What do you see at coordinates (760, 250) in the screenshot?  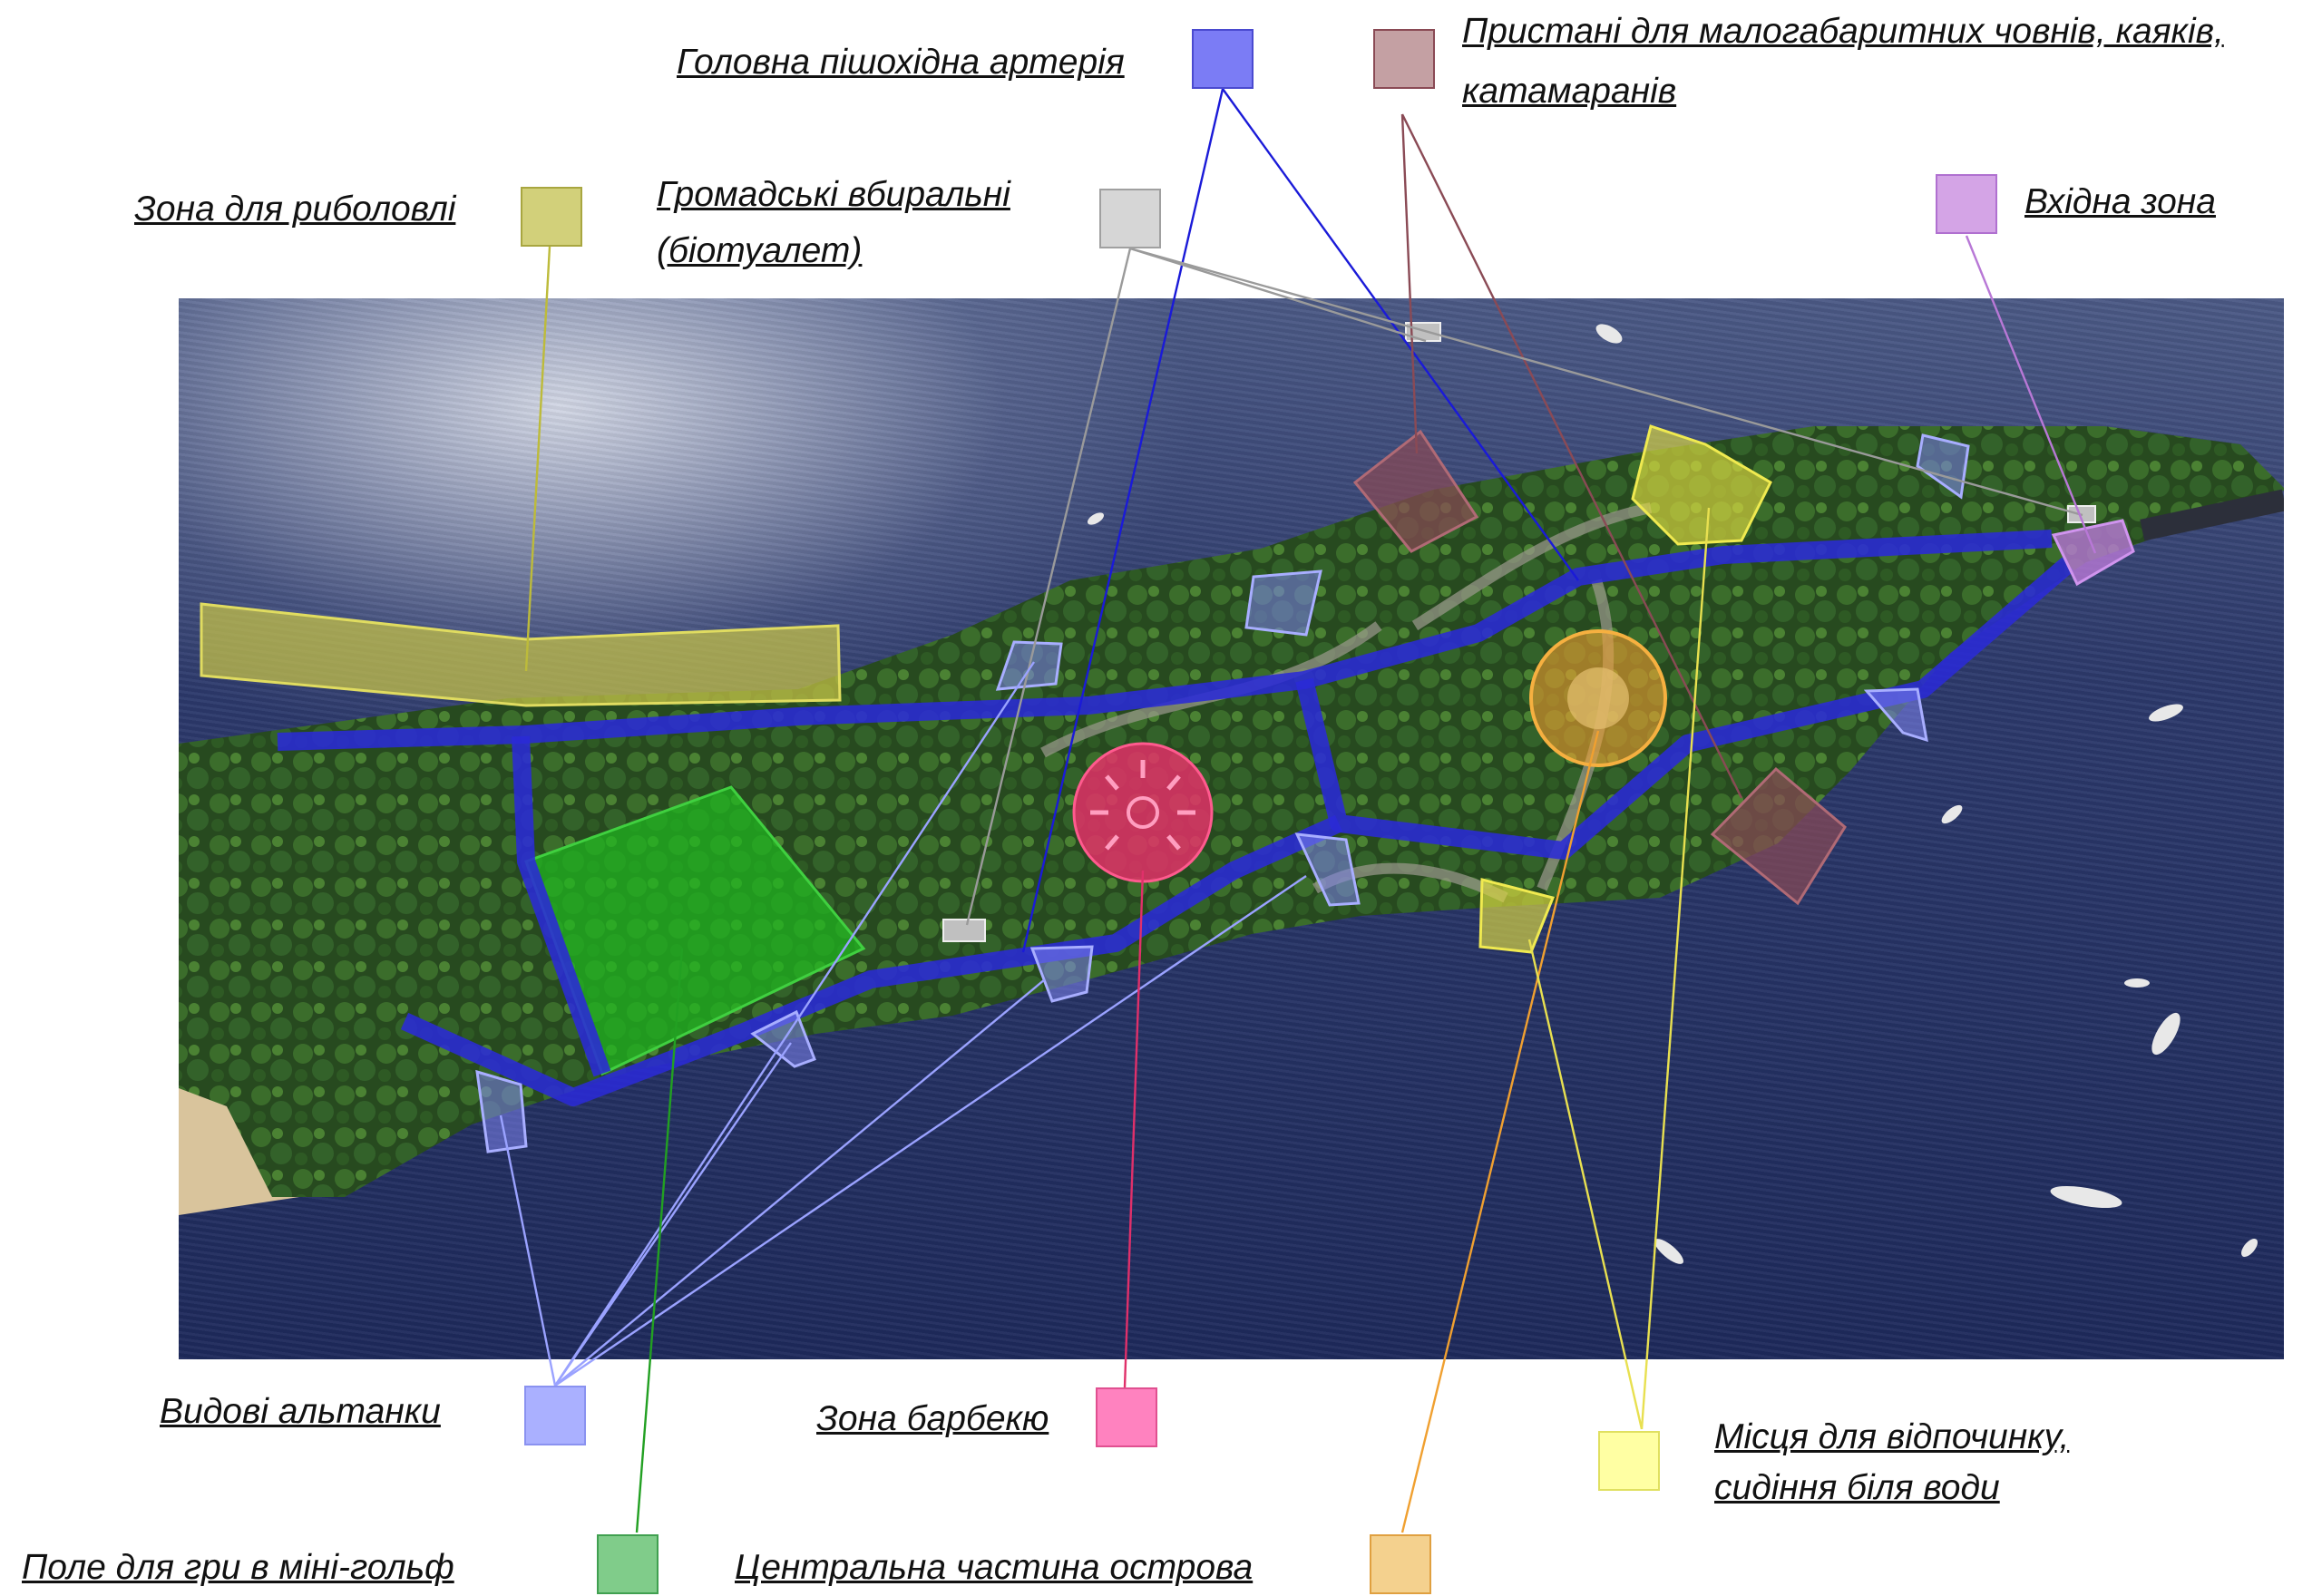 I see `legend-label-public-toilets-line2: (біотуалет)` at bounding box center [760, 250].